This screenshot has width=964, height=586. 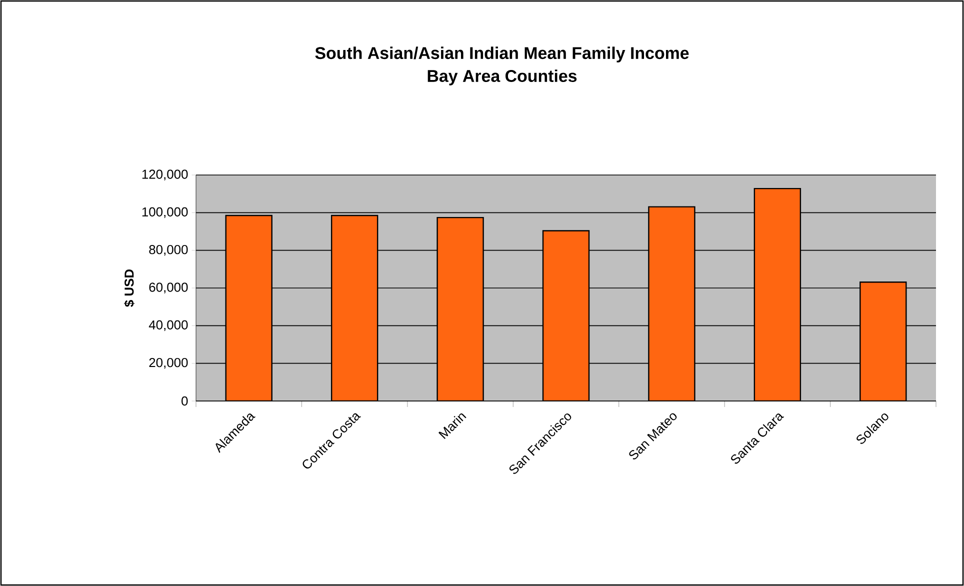 What do you see at coordinates (168, 363) in the screenshot?
I see `y-tick-label: 20,000` at bounding box center [168, 363].